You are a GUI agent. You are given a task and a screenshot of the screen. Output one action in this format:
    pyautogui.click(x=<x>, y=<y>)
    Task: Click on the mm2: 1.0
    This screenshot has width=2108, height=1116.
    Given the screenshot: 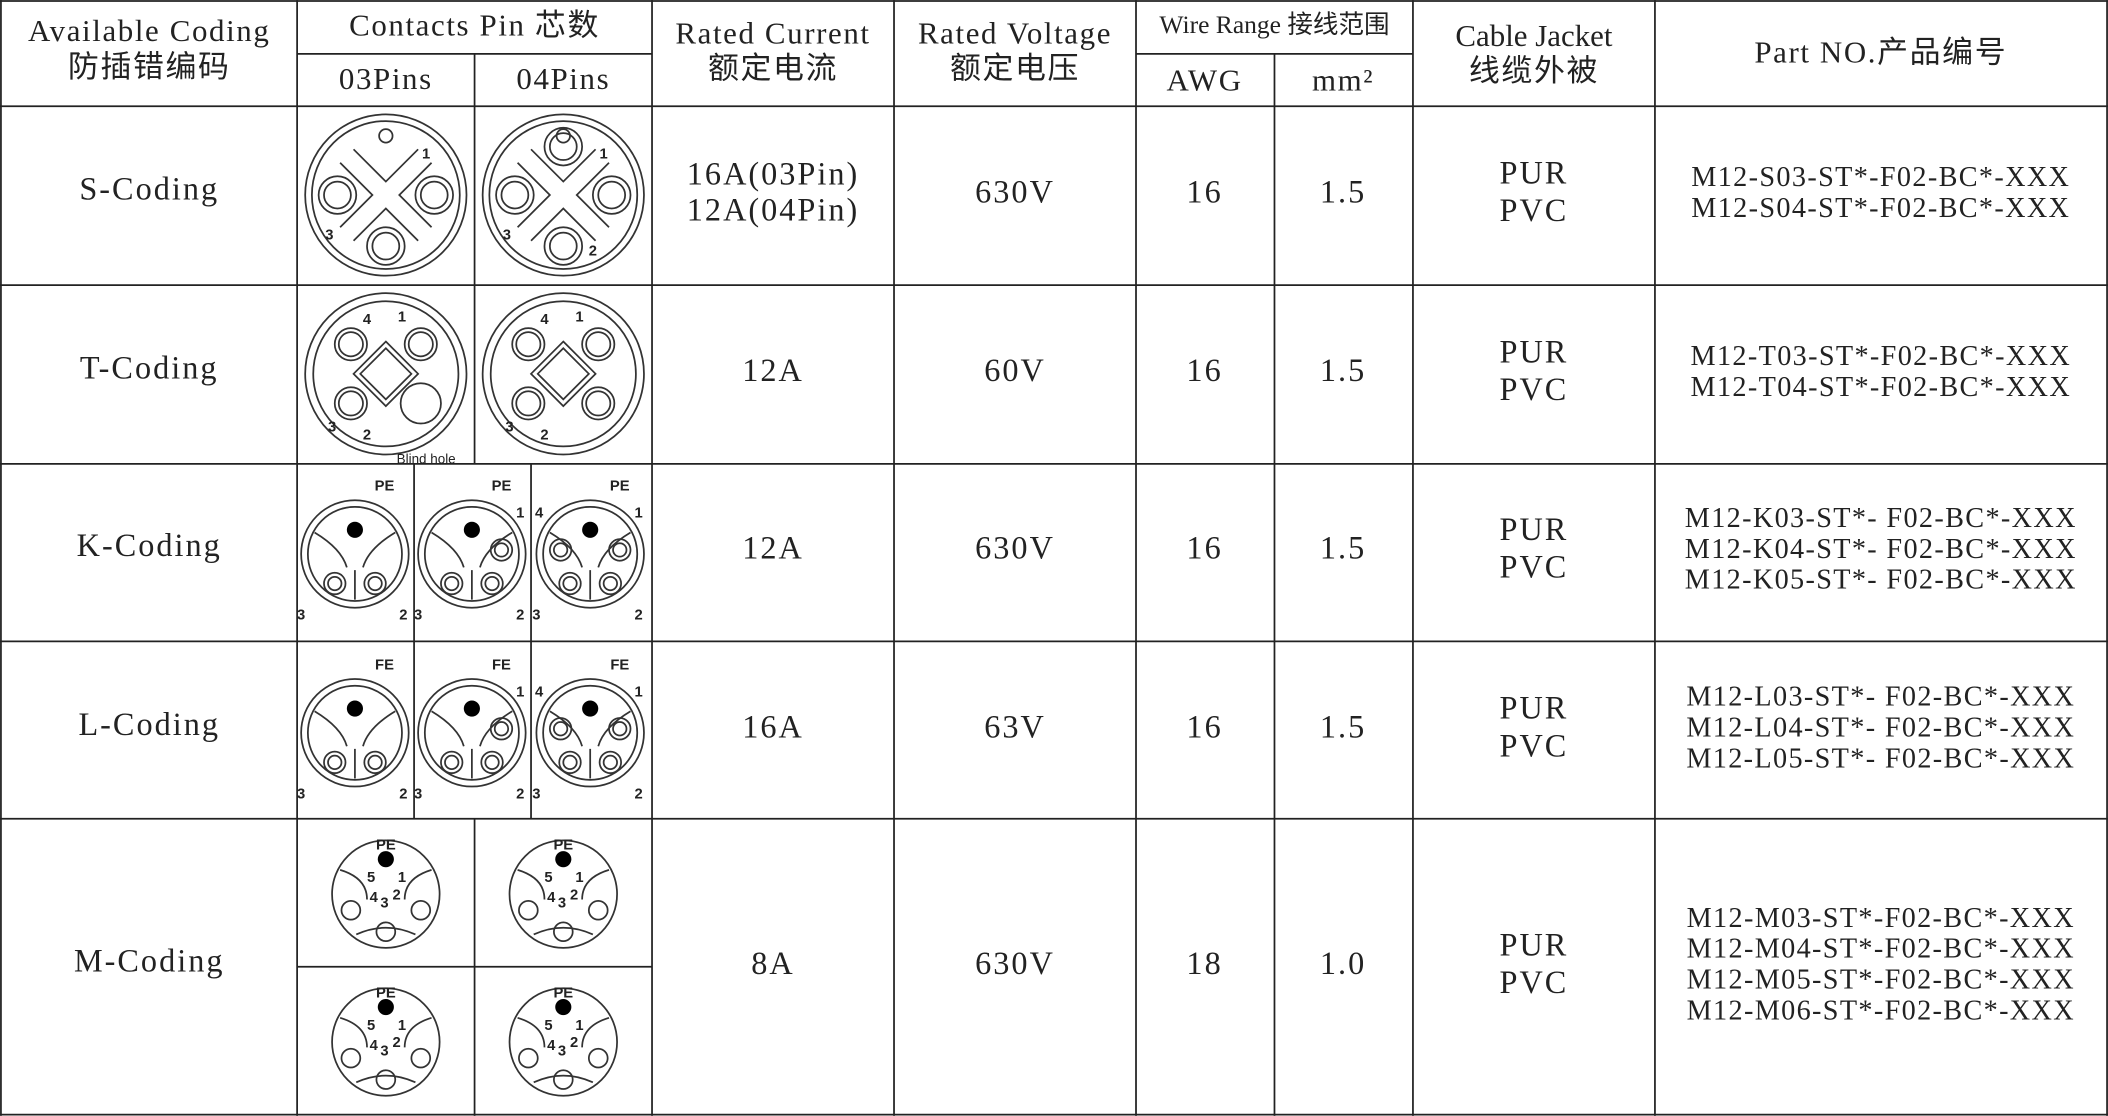 What is the action you would take?
    pyautogui.click(x=1343, y=963)
    